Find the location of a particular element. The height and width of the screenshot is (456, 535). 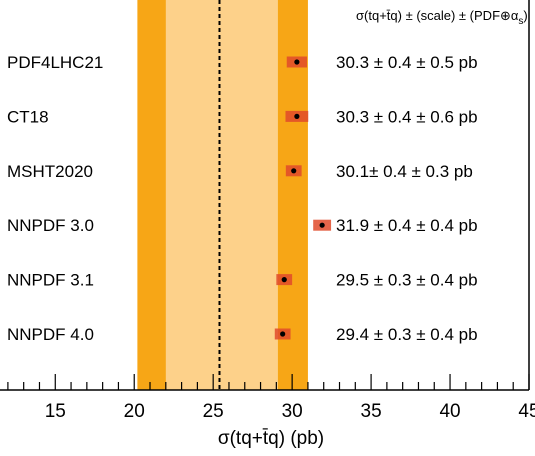

x-tick-label: 25 is located at coordinates (213, 411).